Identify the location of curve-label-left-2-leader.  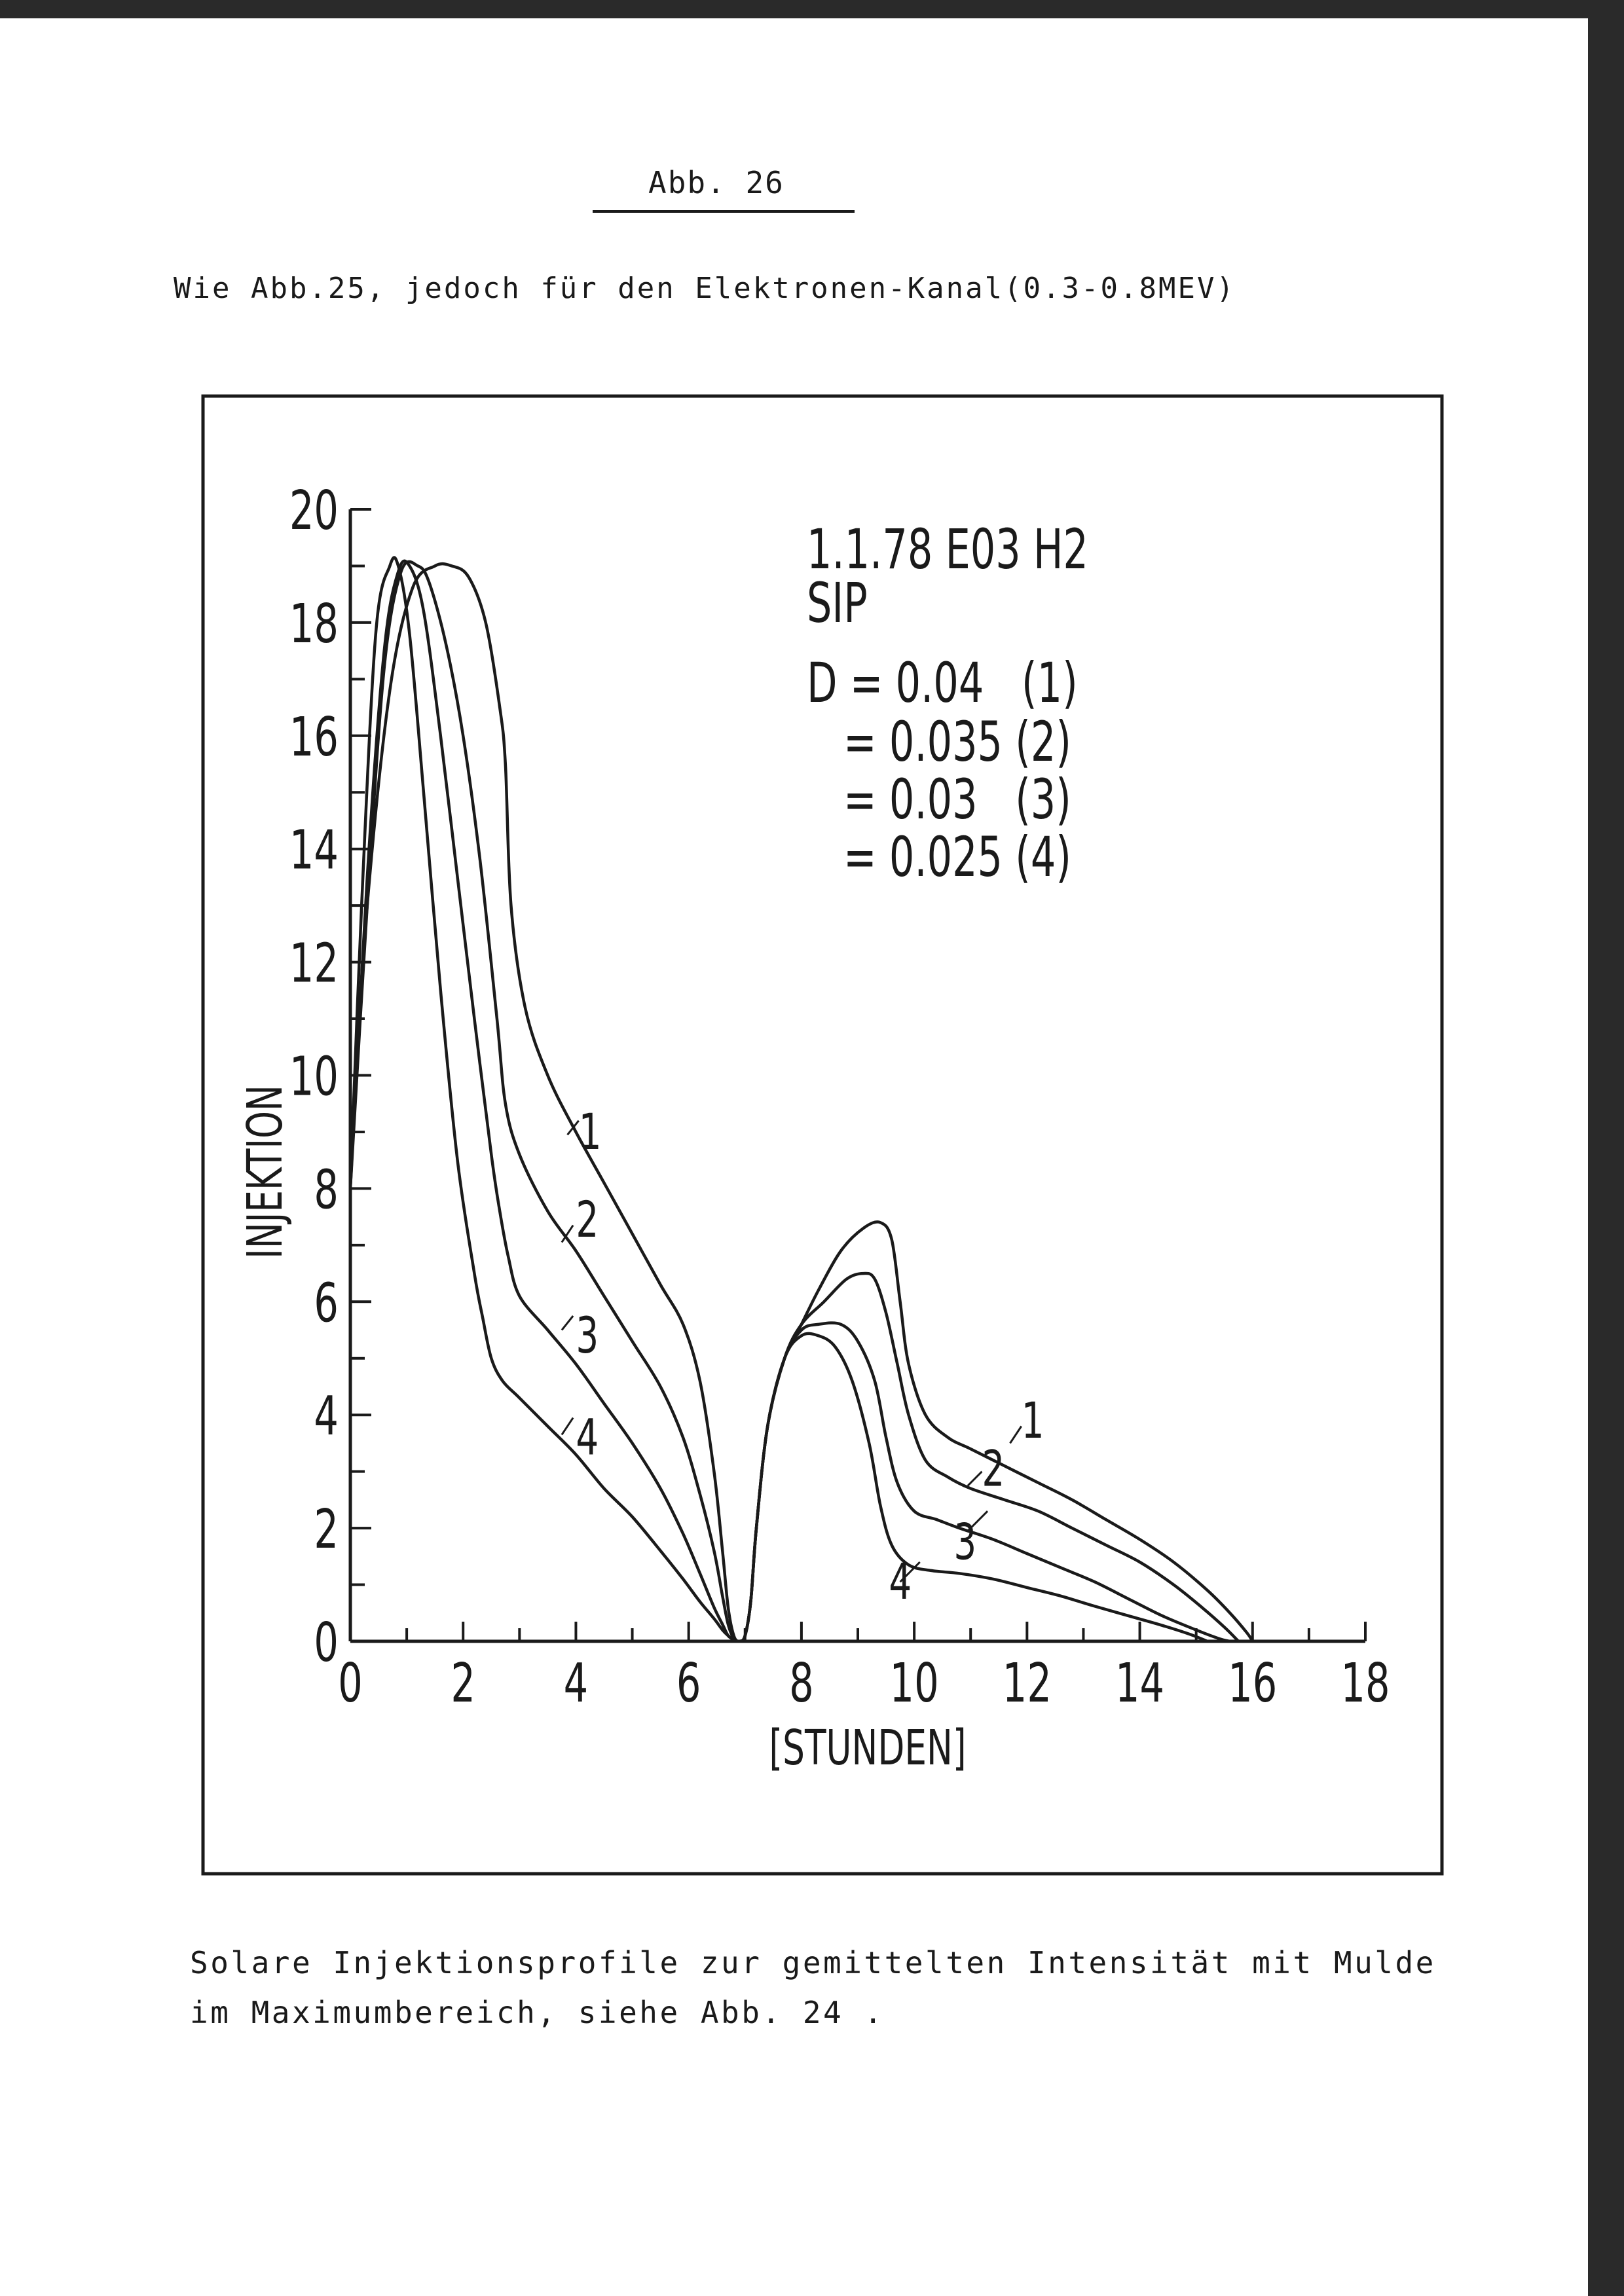
(567, 1233).